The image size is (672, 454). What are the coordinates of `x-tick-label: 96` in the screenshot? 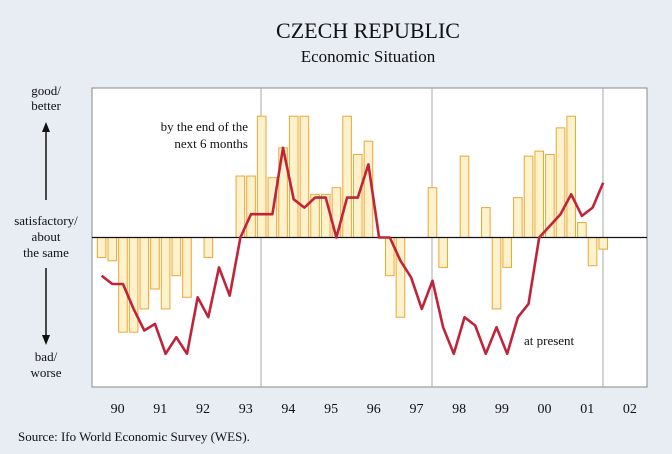 It's located at (374, 409).